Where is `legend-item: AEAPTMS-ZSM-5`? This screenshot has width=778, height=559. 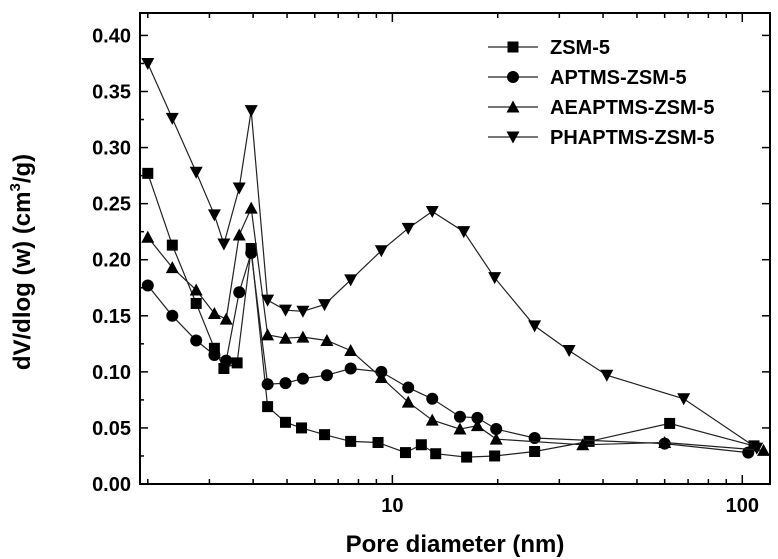 legend-item: AEAPTMS-ZSM-5 is located at coordinates (601, 108).